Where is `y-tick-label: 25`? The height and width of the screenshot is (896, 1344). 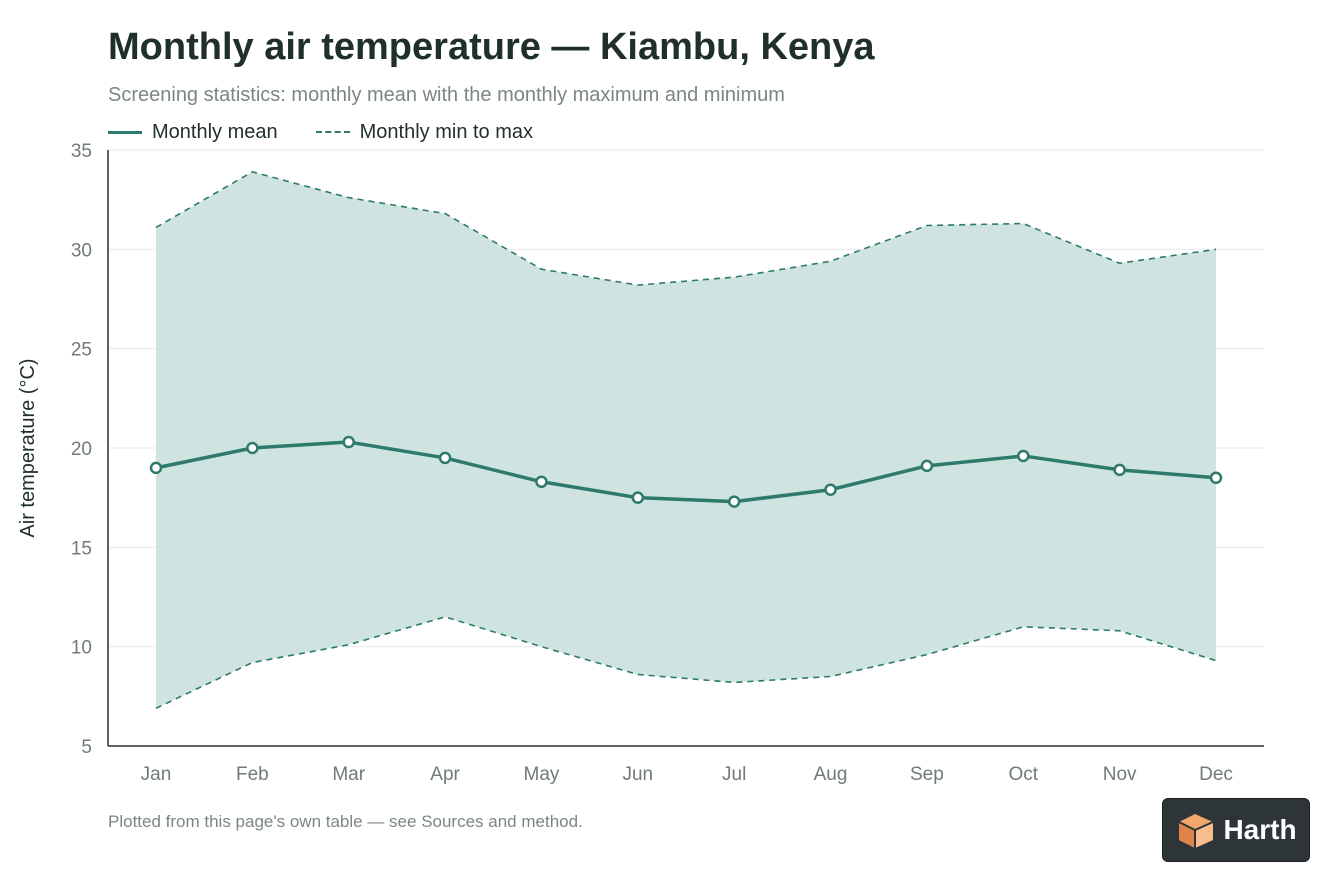
y-tick-label: 25 is located at coordinates (81, 350).